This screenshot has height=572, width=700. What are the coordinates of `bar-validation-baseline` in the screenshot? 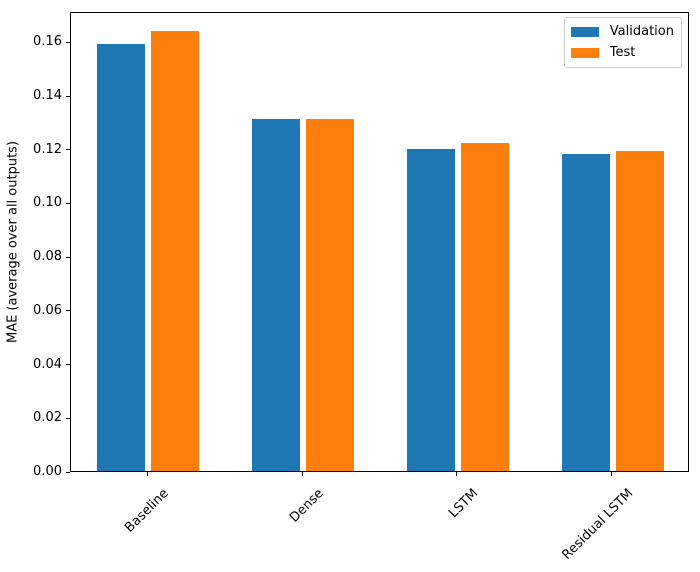 It's located at (121, 257).